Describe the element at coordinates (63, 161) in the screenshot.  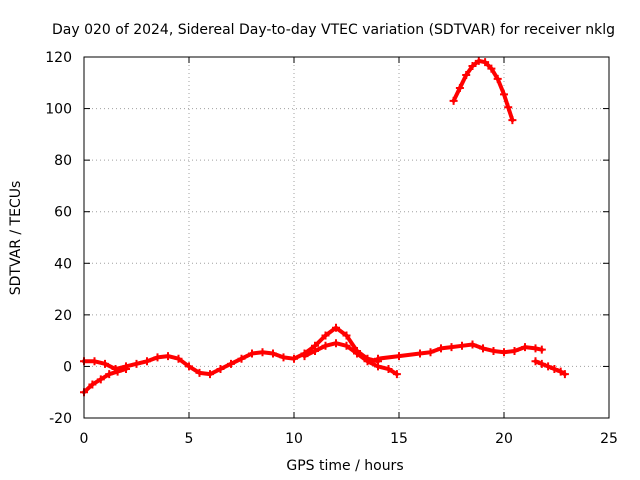
I see `y-tick-label: 80` at that location.